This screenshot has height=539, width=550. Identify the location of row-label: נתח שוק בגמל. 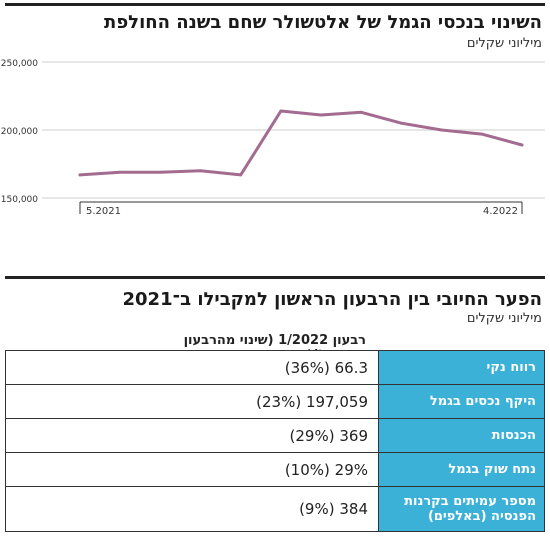
(461, 469).